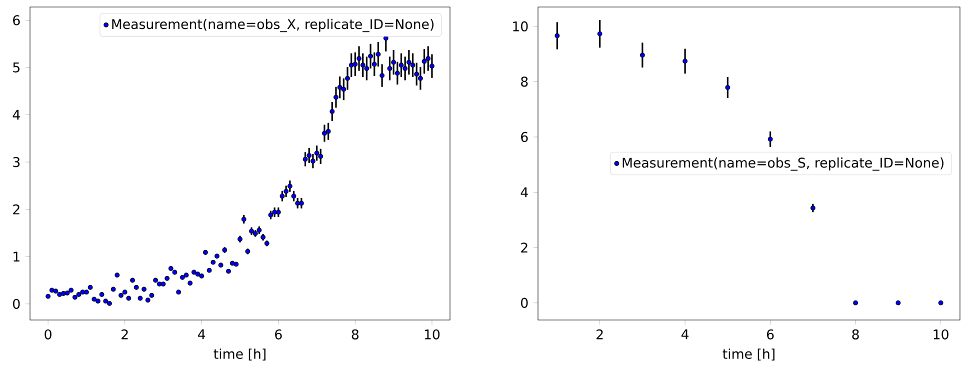 The image size is (968, 371). What do you see at coordinates (16, 162) in the screenshot?
I see `y-tick-label: 3` at bounding box center [16, 162].